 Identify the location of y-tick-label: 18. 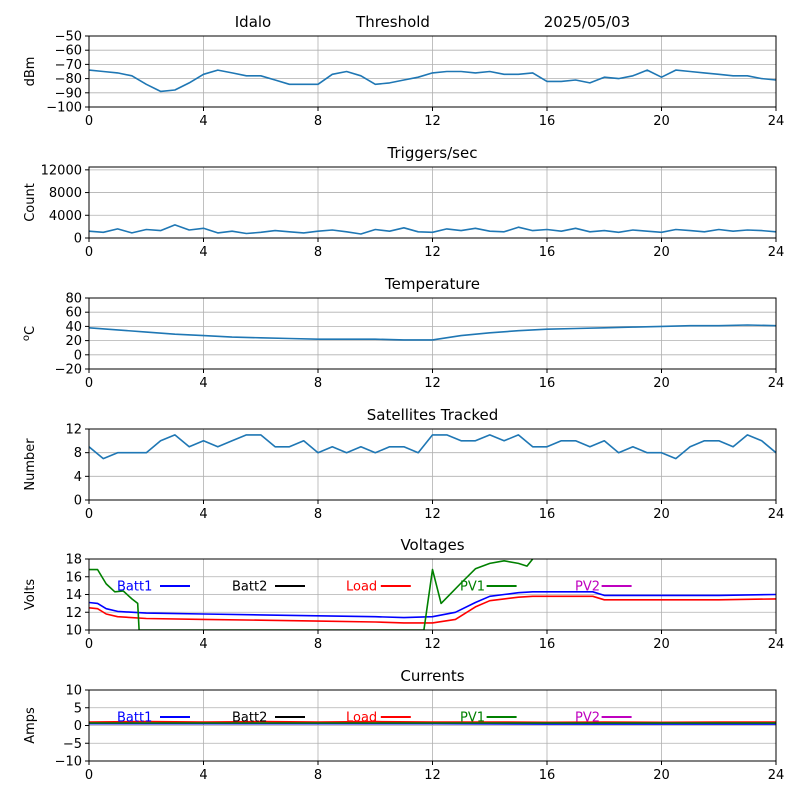
(73, 560).